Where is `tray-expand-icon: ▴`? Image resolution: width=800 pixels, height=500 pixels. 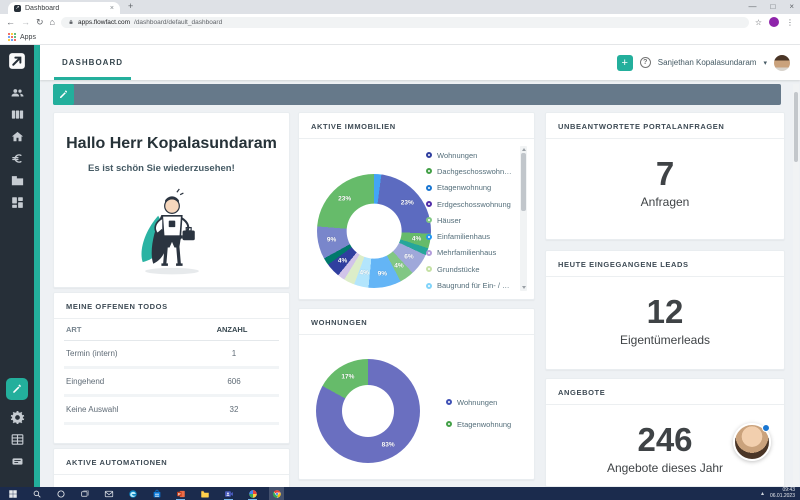
tray-expand-icon: ▴ is located at coordinates (762, 494).